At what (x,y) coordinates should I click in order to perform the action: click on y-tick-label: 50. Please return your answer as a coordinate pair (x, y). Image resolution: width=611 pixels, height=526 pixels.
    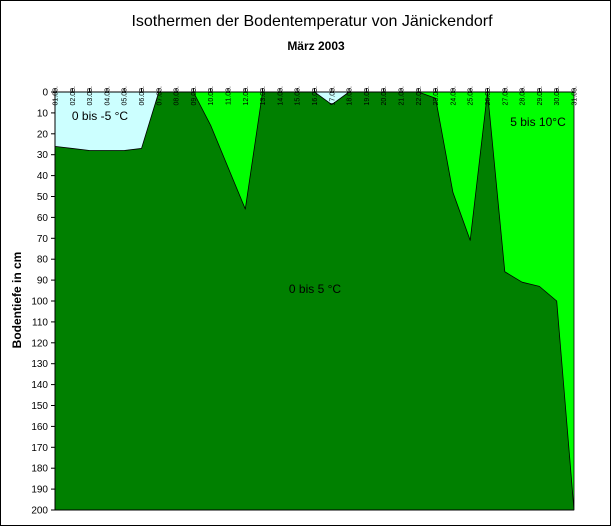
    Looking at the image, I should click on (43, 197).